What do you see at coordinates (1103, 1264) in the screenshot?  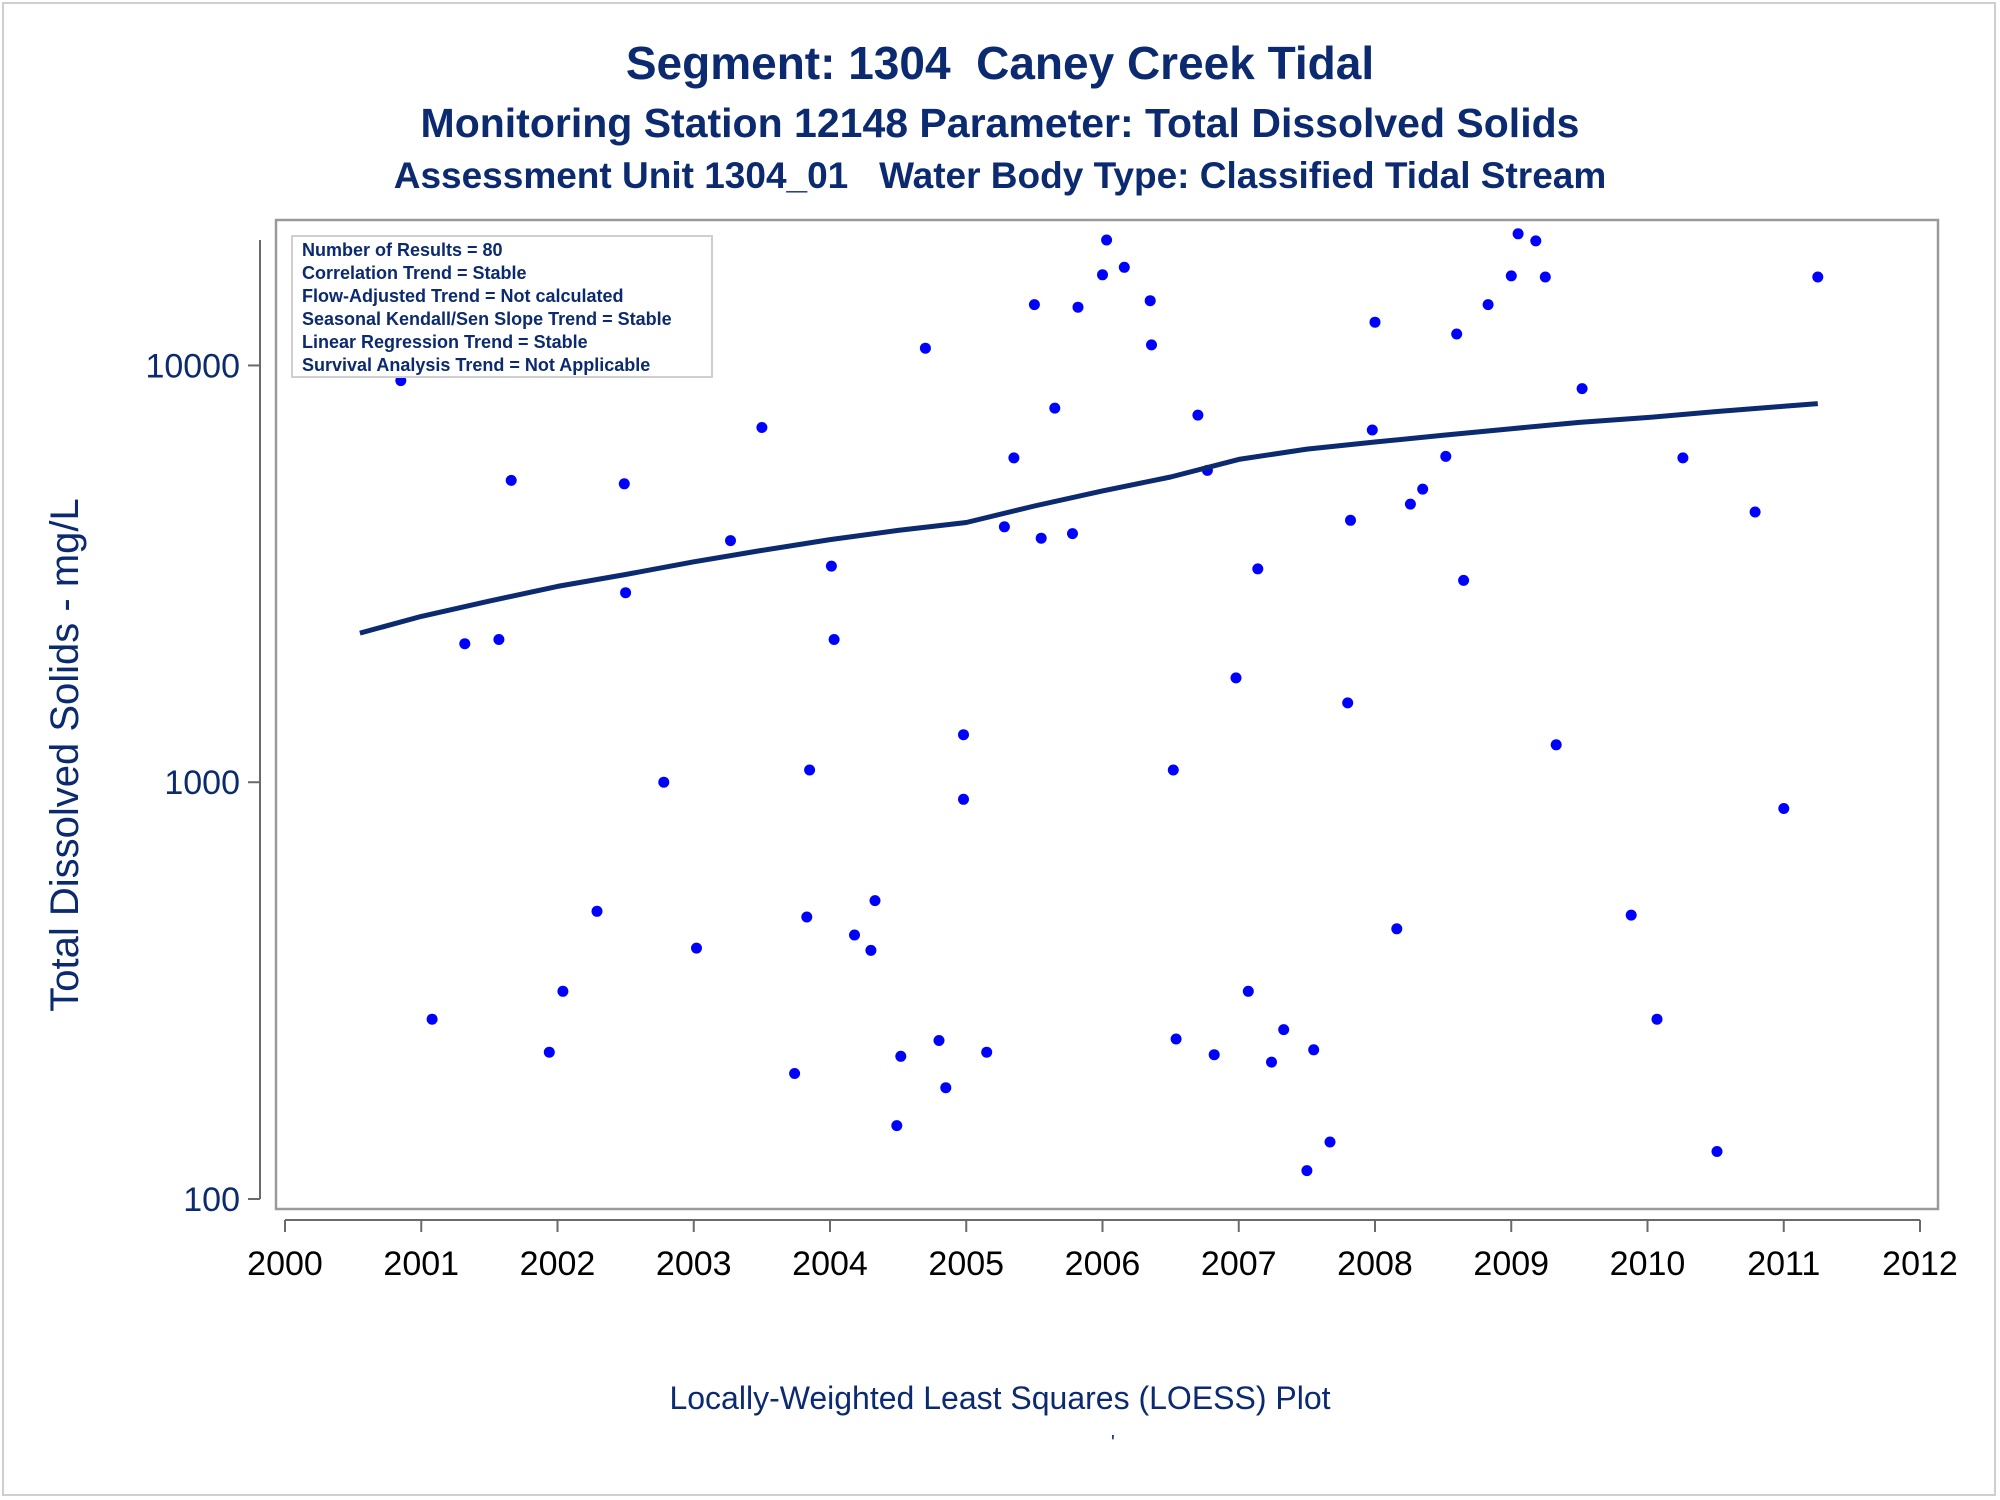 I see `x-tick-label: 2006` at bounding box center [1103, 1264].